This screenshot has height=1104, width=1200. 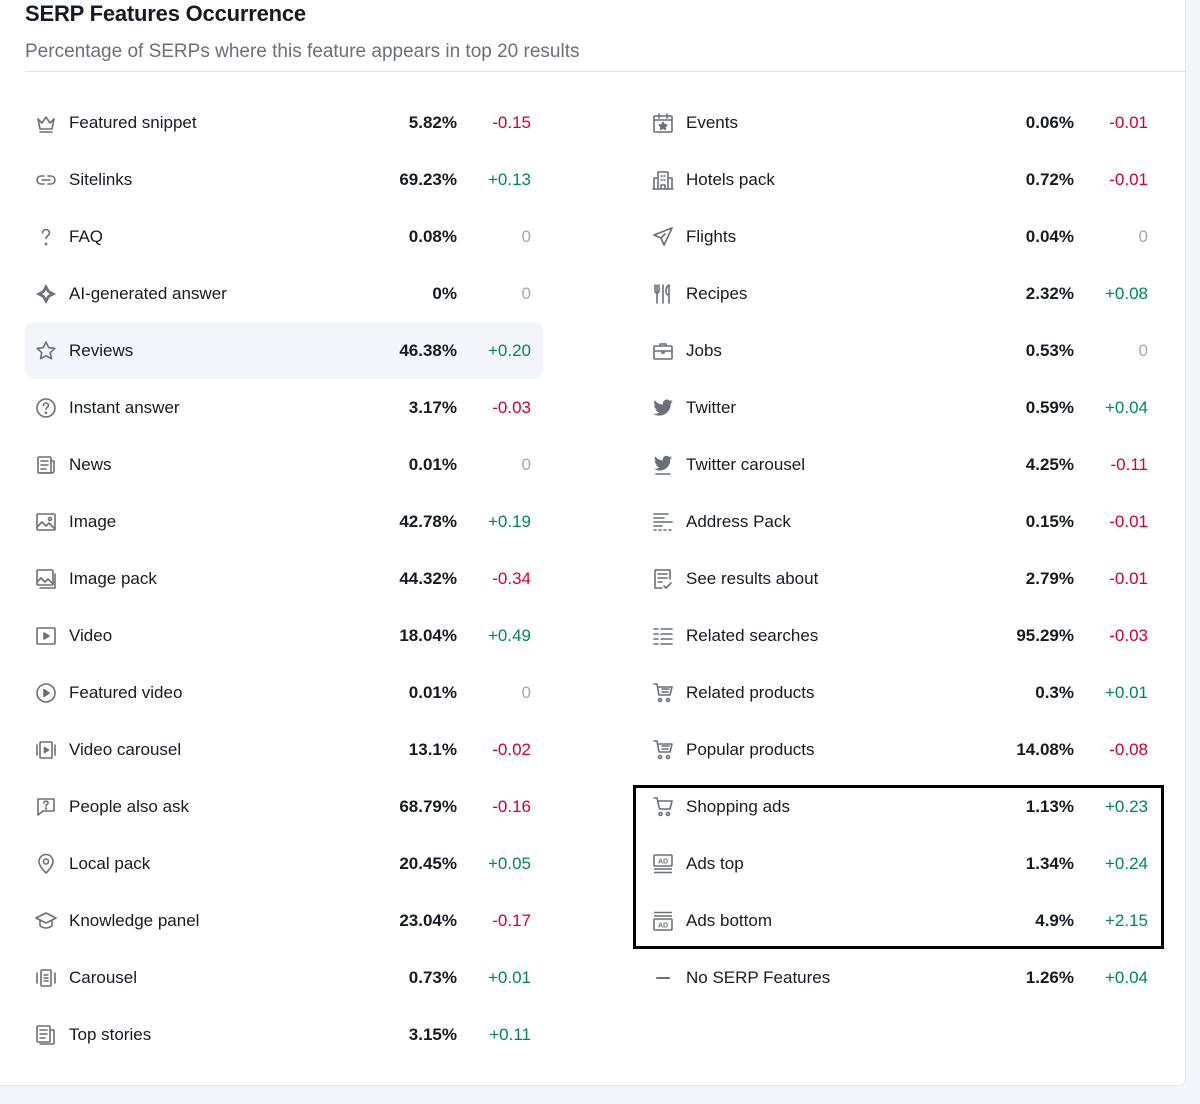 I want to click on feature-change: 0, so click(x=526, y=293).